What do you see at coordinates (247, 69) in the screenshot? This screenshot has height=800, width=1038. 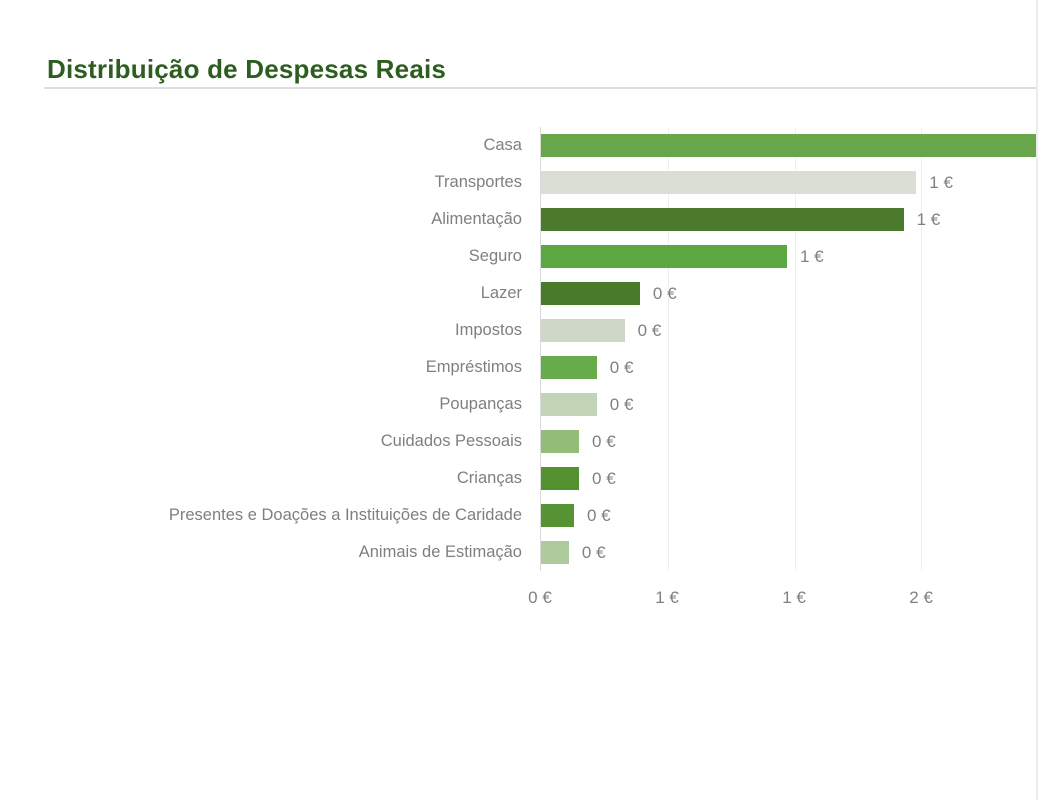 I see `chart-title: Distribuição de Despesas Reais` at bounding box center [247, 69].